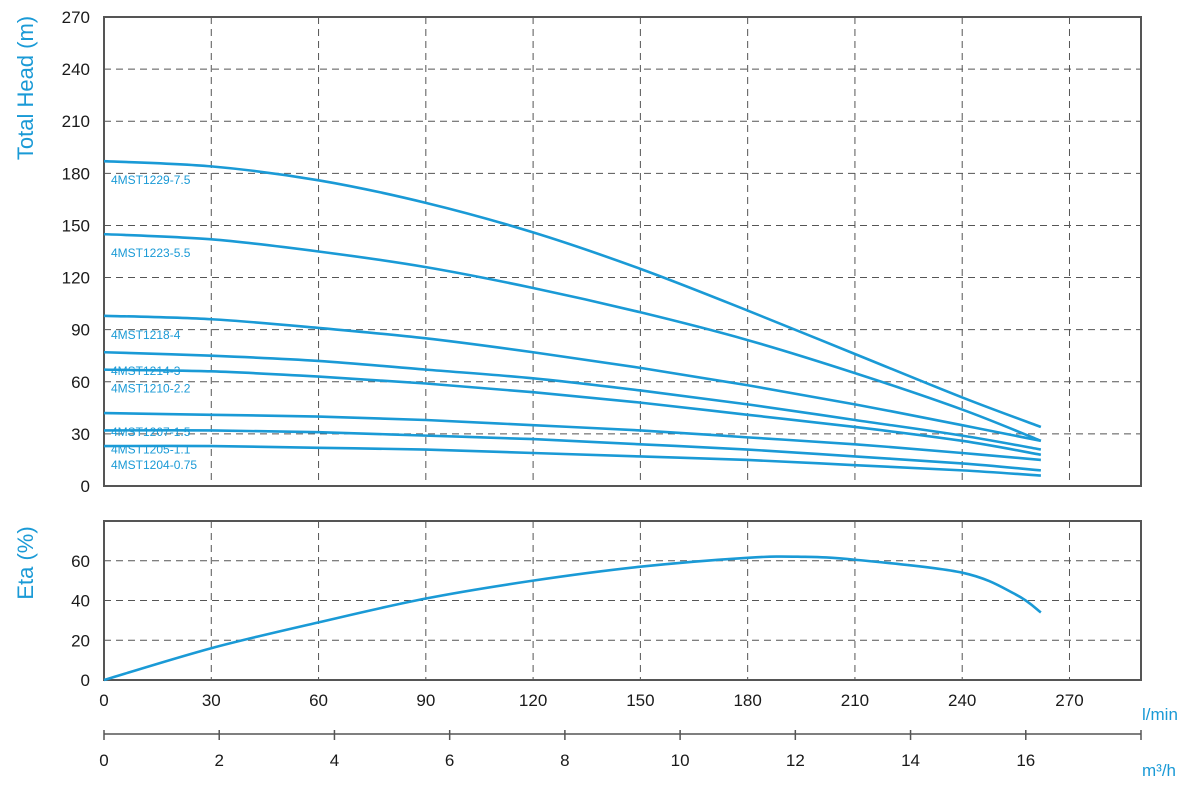  Describe the element at coordinates (76, 225) in the screenshot. I see `head-y-tick-label: 150` at that location.